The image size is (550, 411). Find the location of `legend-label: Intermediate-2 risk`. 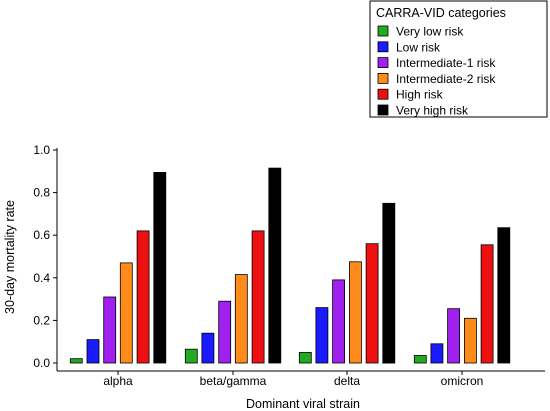

legend-label: Intermediate-2 risk is located at coordinates (446, 79).